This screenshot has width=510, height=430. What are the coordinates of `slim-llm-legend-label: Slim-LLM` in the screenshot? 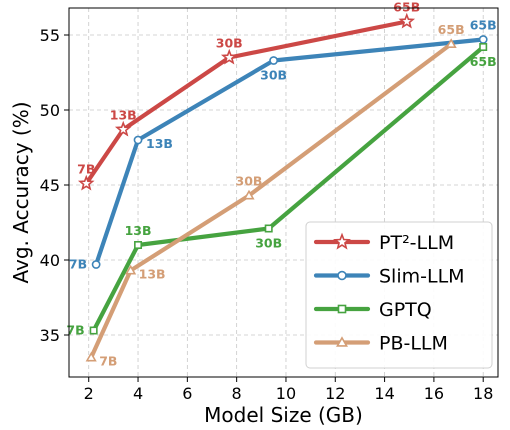 It's located at (422, 277).